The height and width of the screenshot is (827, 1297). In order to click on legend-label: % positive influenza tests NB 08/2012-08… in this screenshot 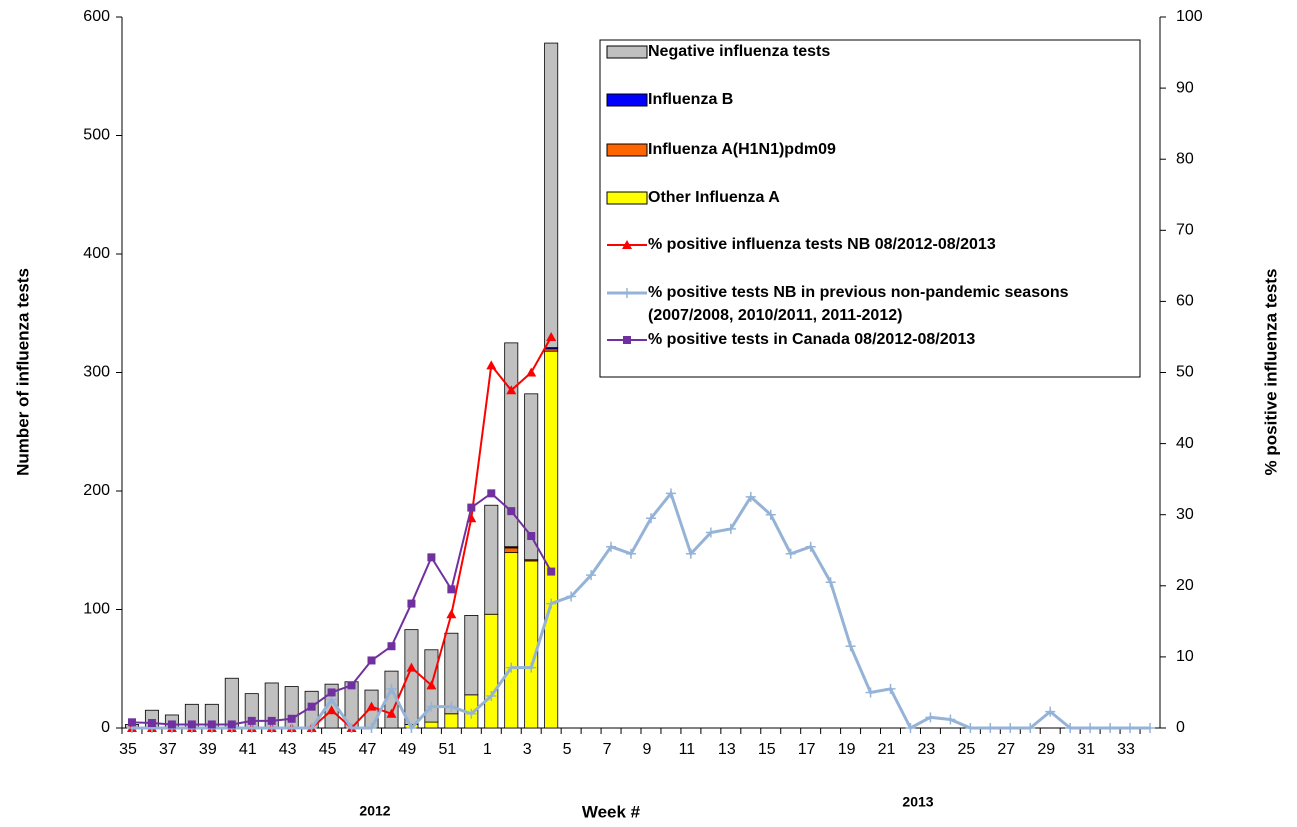, I will do `click(822, 244)`.